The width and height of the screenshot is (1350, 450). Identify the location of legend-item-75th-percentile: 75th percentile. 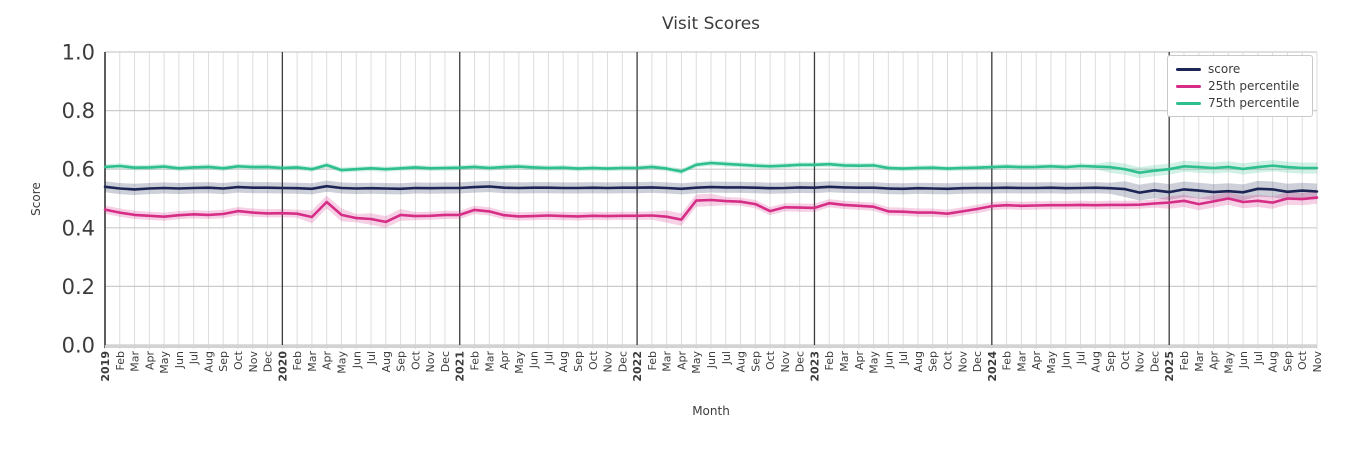
(1240, 103).